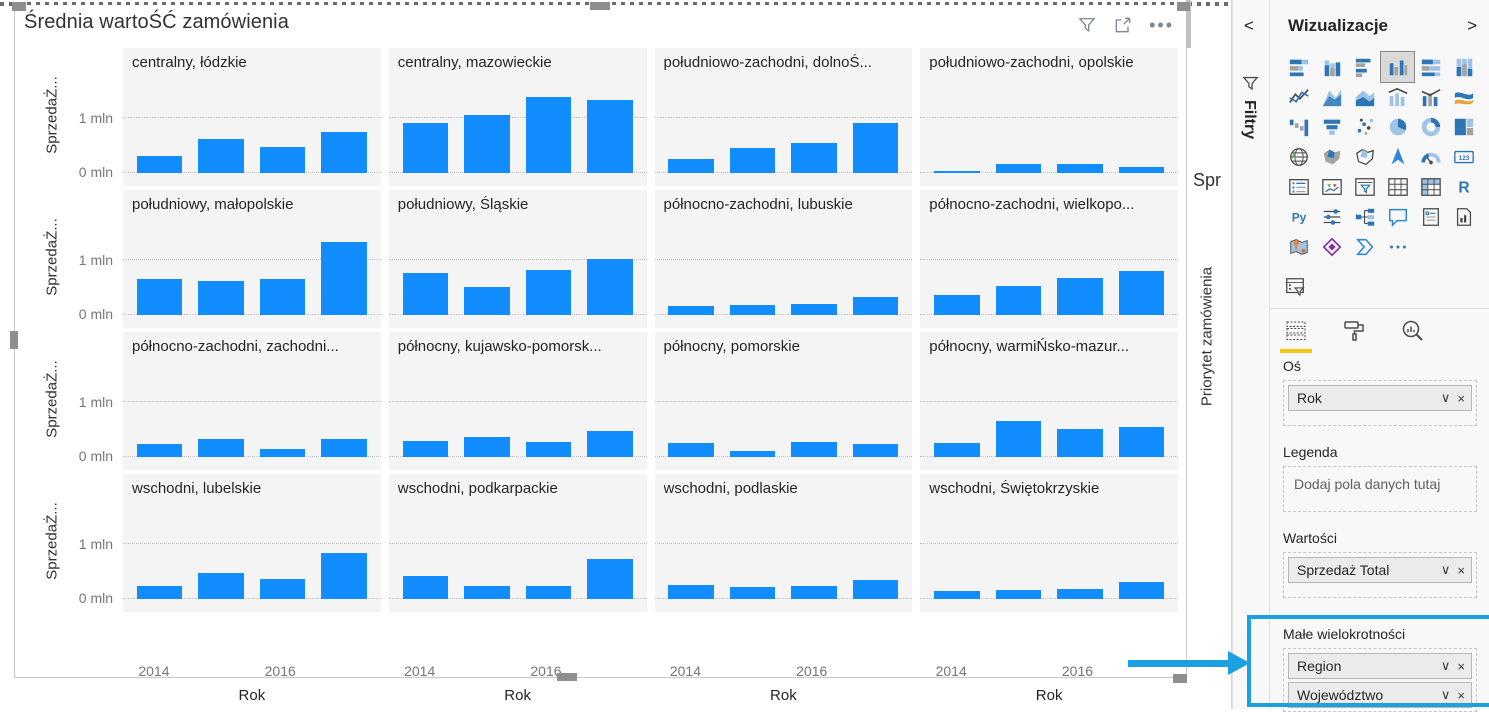 Image resolution: width=1489 pixels, height=712 pixels. What do you see at coordinates (1364, 217) in the screenshot?
I see `decomposition-tree-icon` at bounding box center [1364, 217].